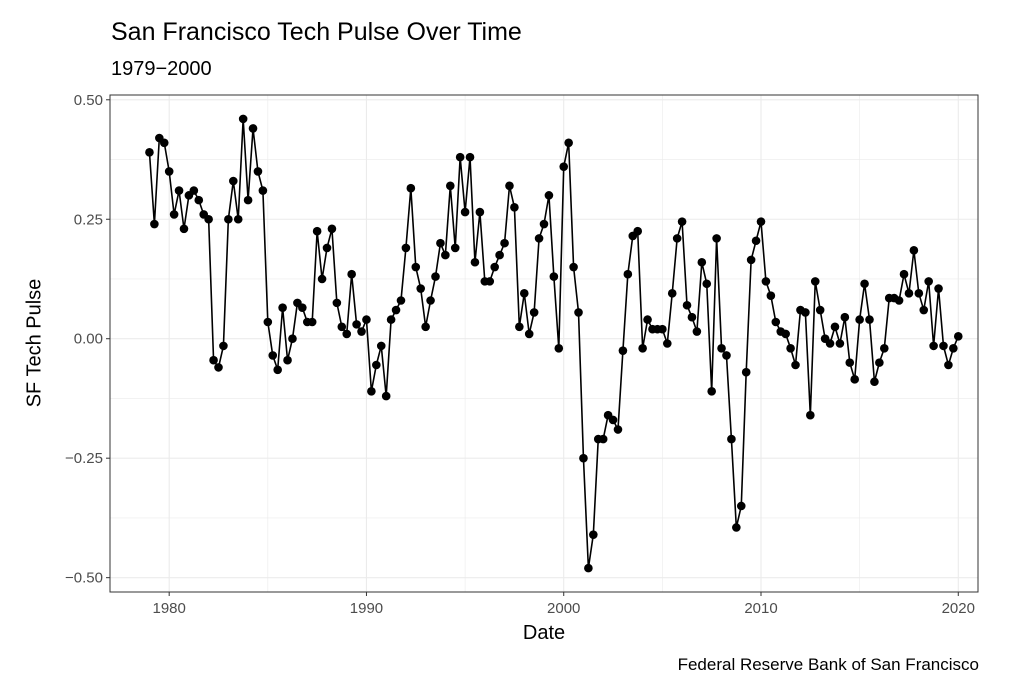 This screenshot has height=700, width=1013. Describe the element at coordinates (88, 219) in the screenshot. I see `y-tick-label: 0.25` at that location.